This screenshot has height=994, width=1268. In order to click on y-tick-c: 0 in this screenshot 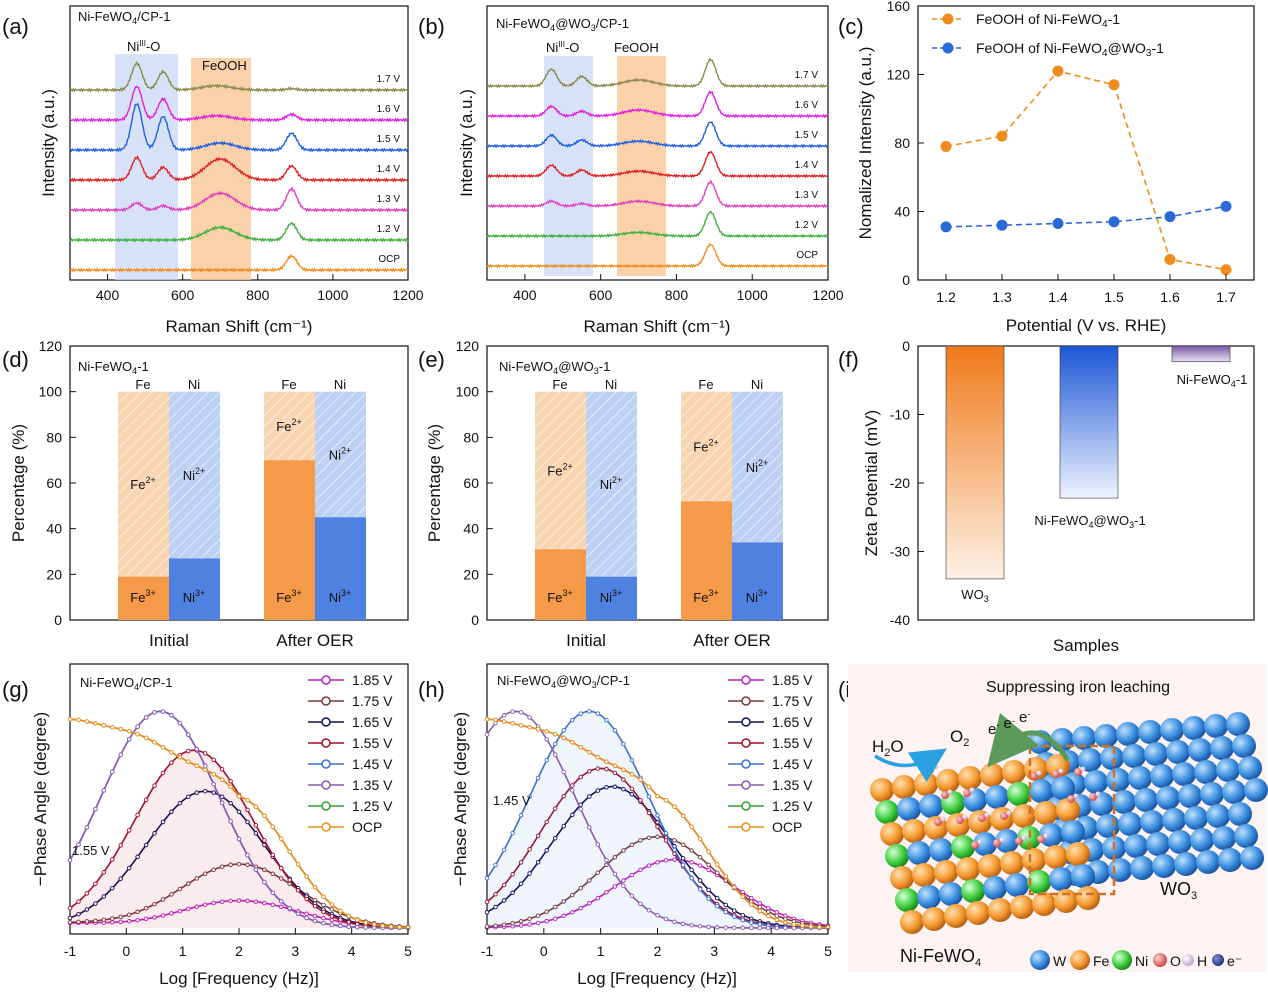, I will do `click(906, 280)`.